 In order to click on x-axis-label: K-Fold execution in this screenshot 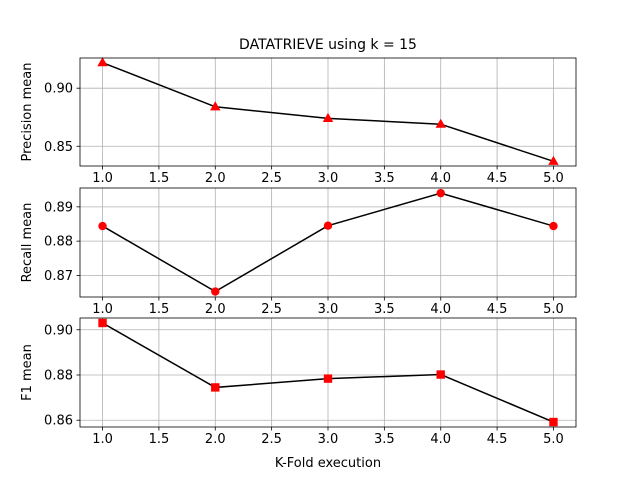, I will do `click(328, 463)`.